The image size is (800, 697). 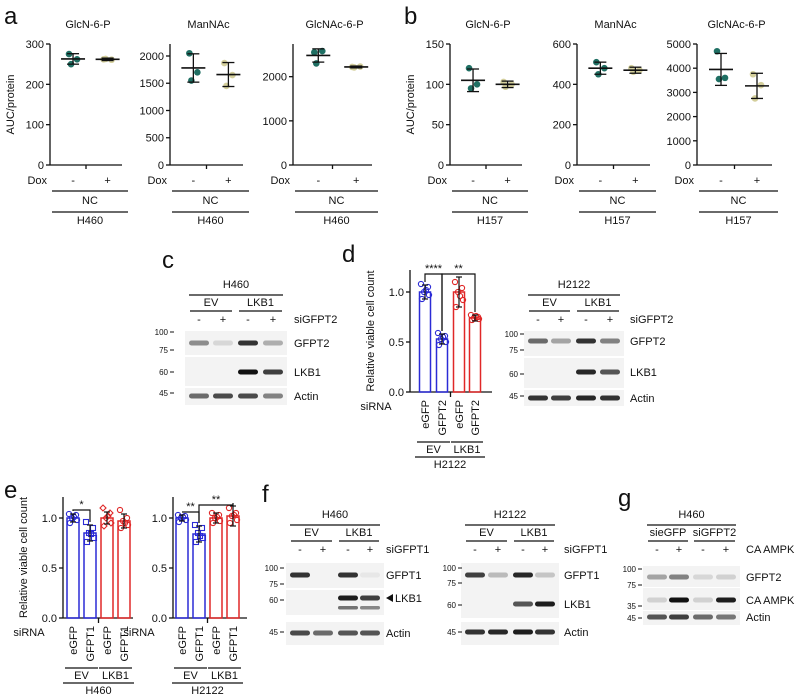 I want to click on panel-letter: d, so click(x=348, y=254).